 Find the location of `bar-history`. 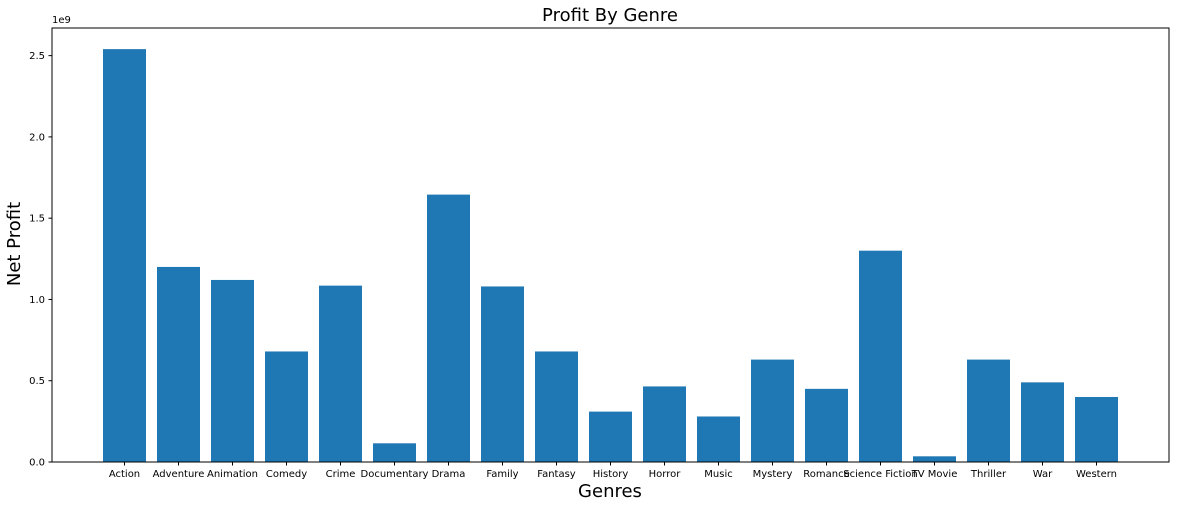

bar-history is located at coordinates (610, 436).